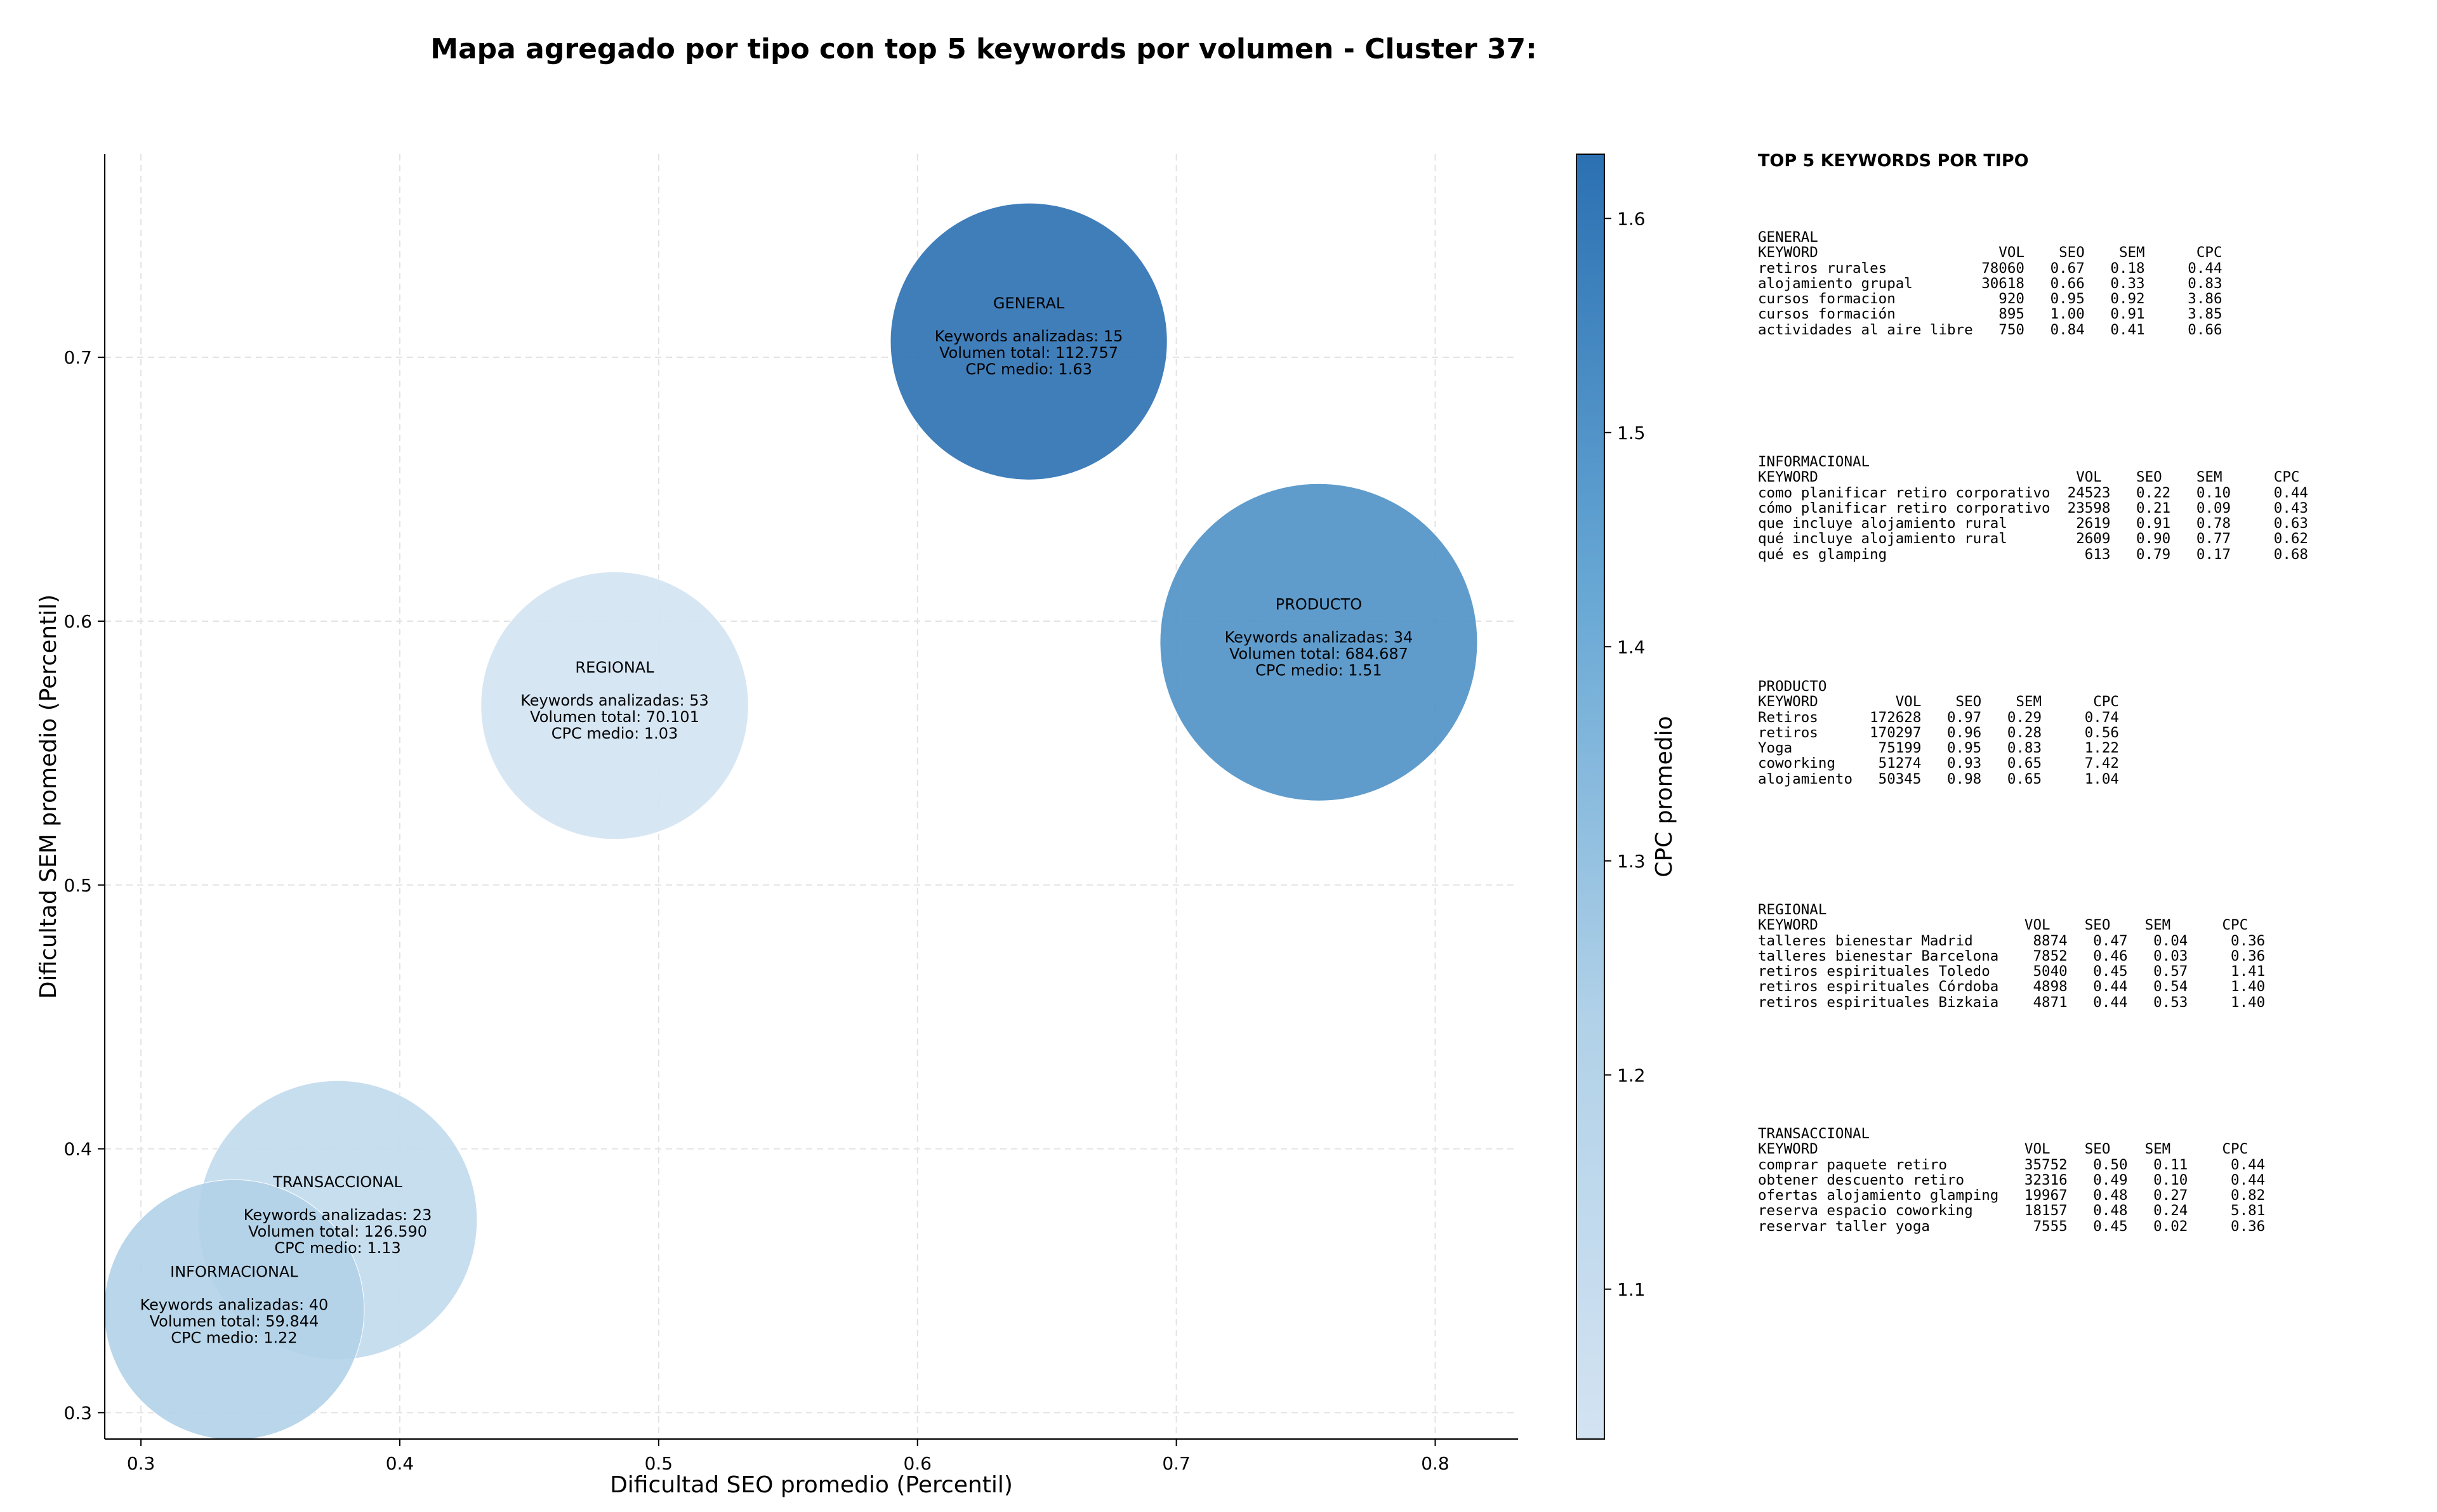  Describe the element at coordinates (1938, 764) in the screenshot. I see `keyword-table-row: coworking 51274 0.93 0.65 7.42` at that location.